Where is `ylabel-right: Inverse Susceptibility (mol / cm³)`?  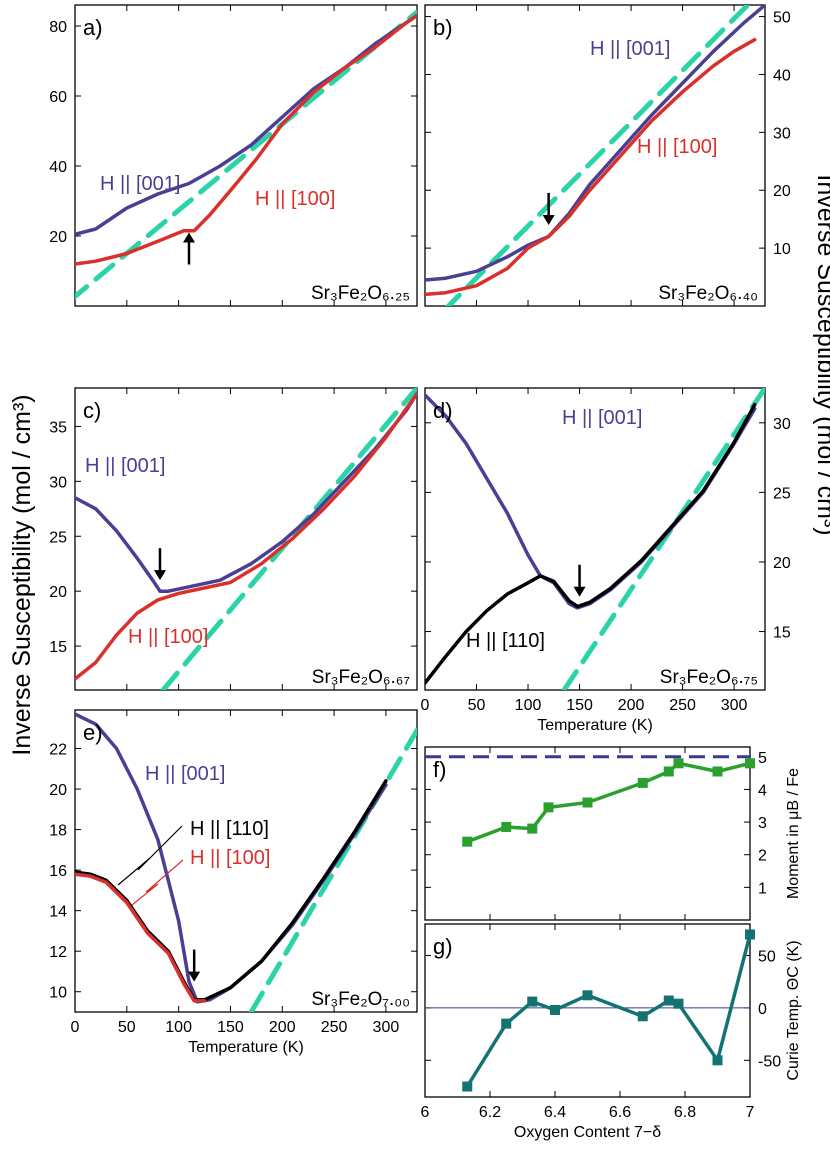 ylabel-right: Inverse Susceptibility (mol / cm³) is located at coordinates (821, 354).